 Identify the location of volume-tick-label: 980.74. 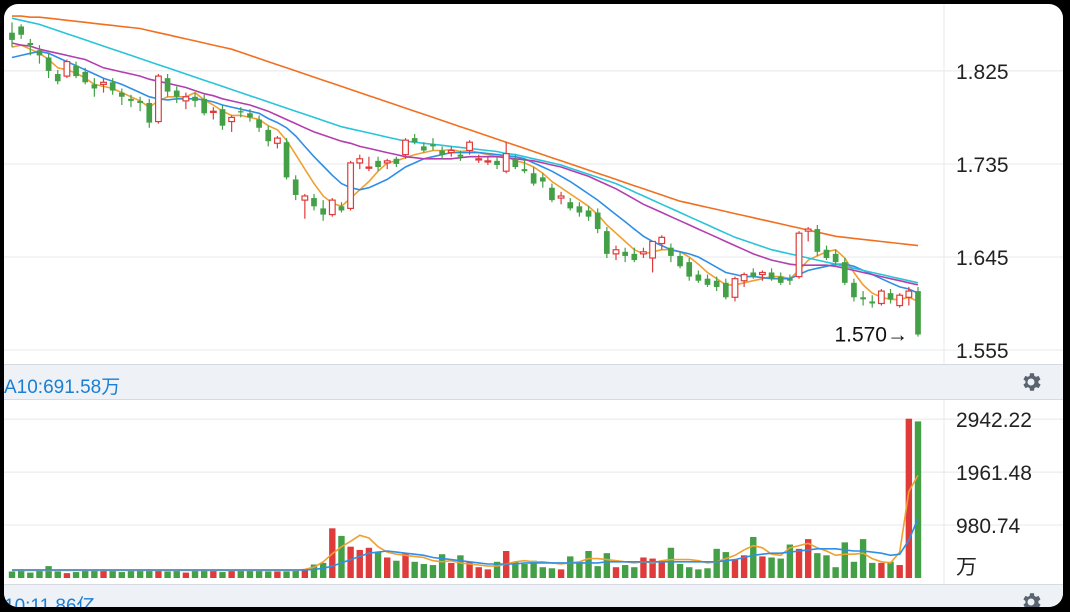
(988, 526).